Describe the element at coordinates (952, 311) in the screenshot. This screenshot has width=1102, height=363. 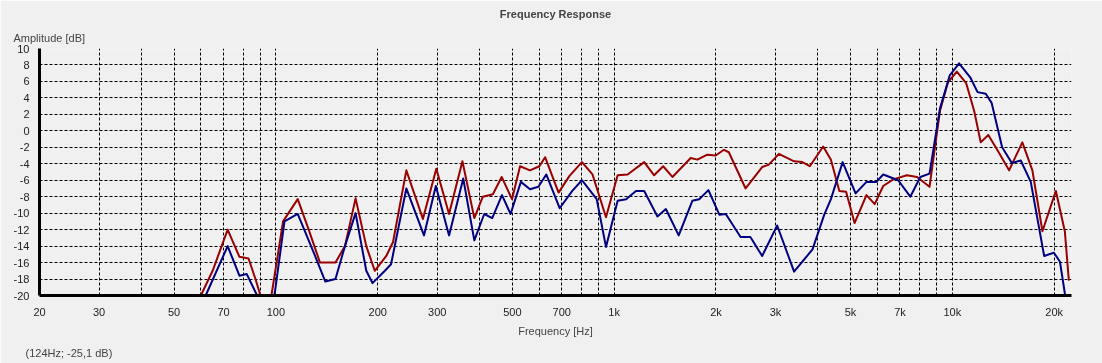
I see `x-tick-label: 10k` at that location.